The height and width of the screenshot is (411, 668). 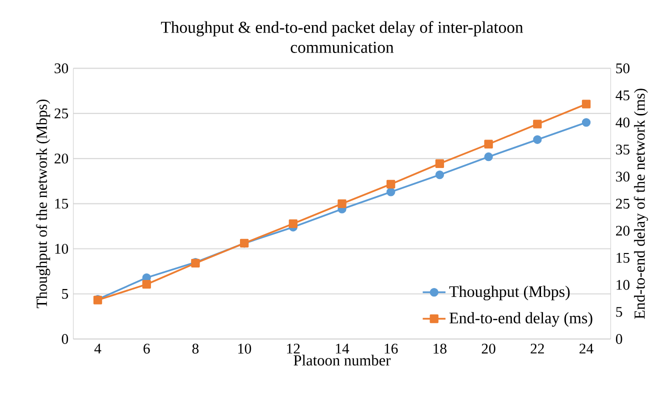 What do you see at coordinates (587, 349) in the screenshot?
I see `x-tick-label: 24` at bounding box center [587, 349].